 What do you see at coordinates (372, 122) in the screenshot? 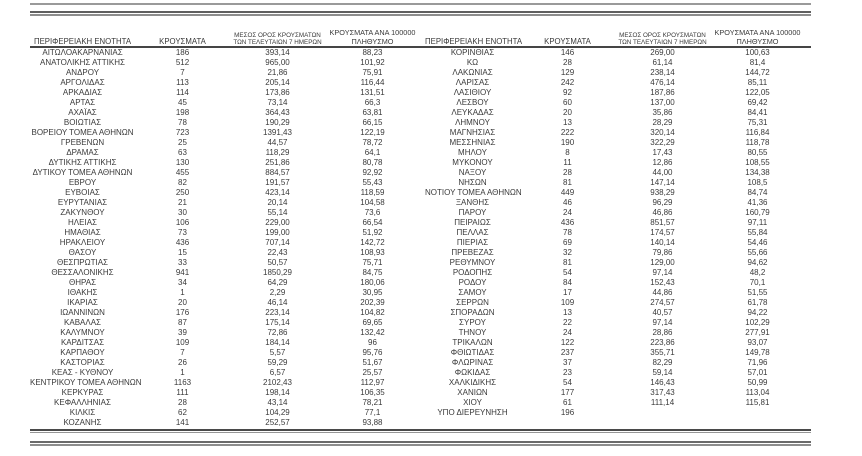
I see `per-100k-value-cell: 66,15` at bounding box center [372, 122].